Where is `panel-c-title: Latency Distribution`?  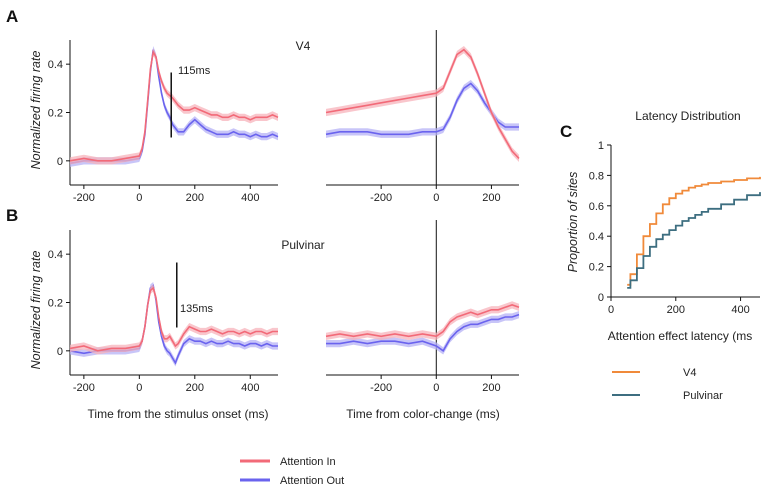 panel-c-title: Latency Distribution is located at coordinates (687, 116).